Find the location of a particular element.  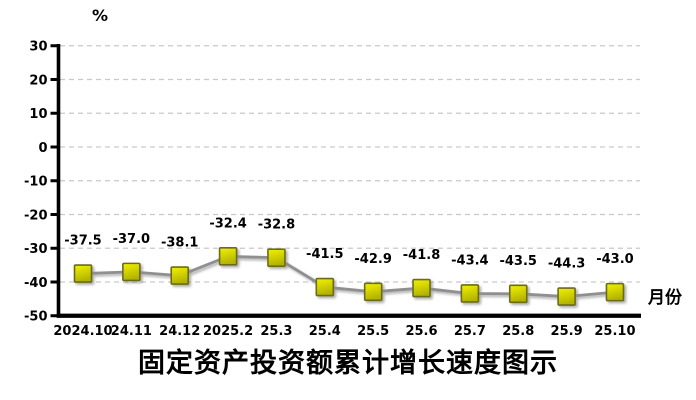

data-point-label: -42.9 is located at coordinates (372, 259).